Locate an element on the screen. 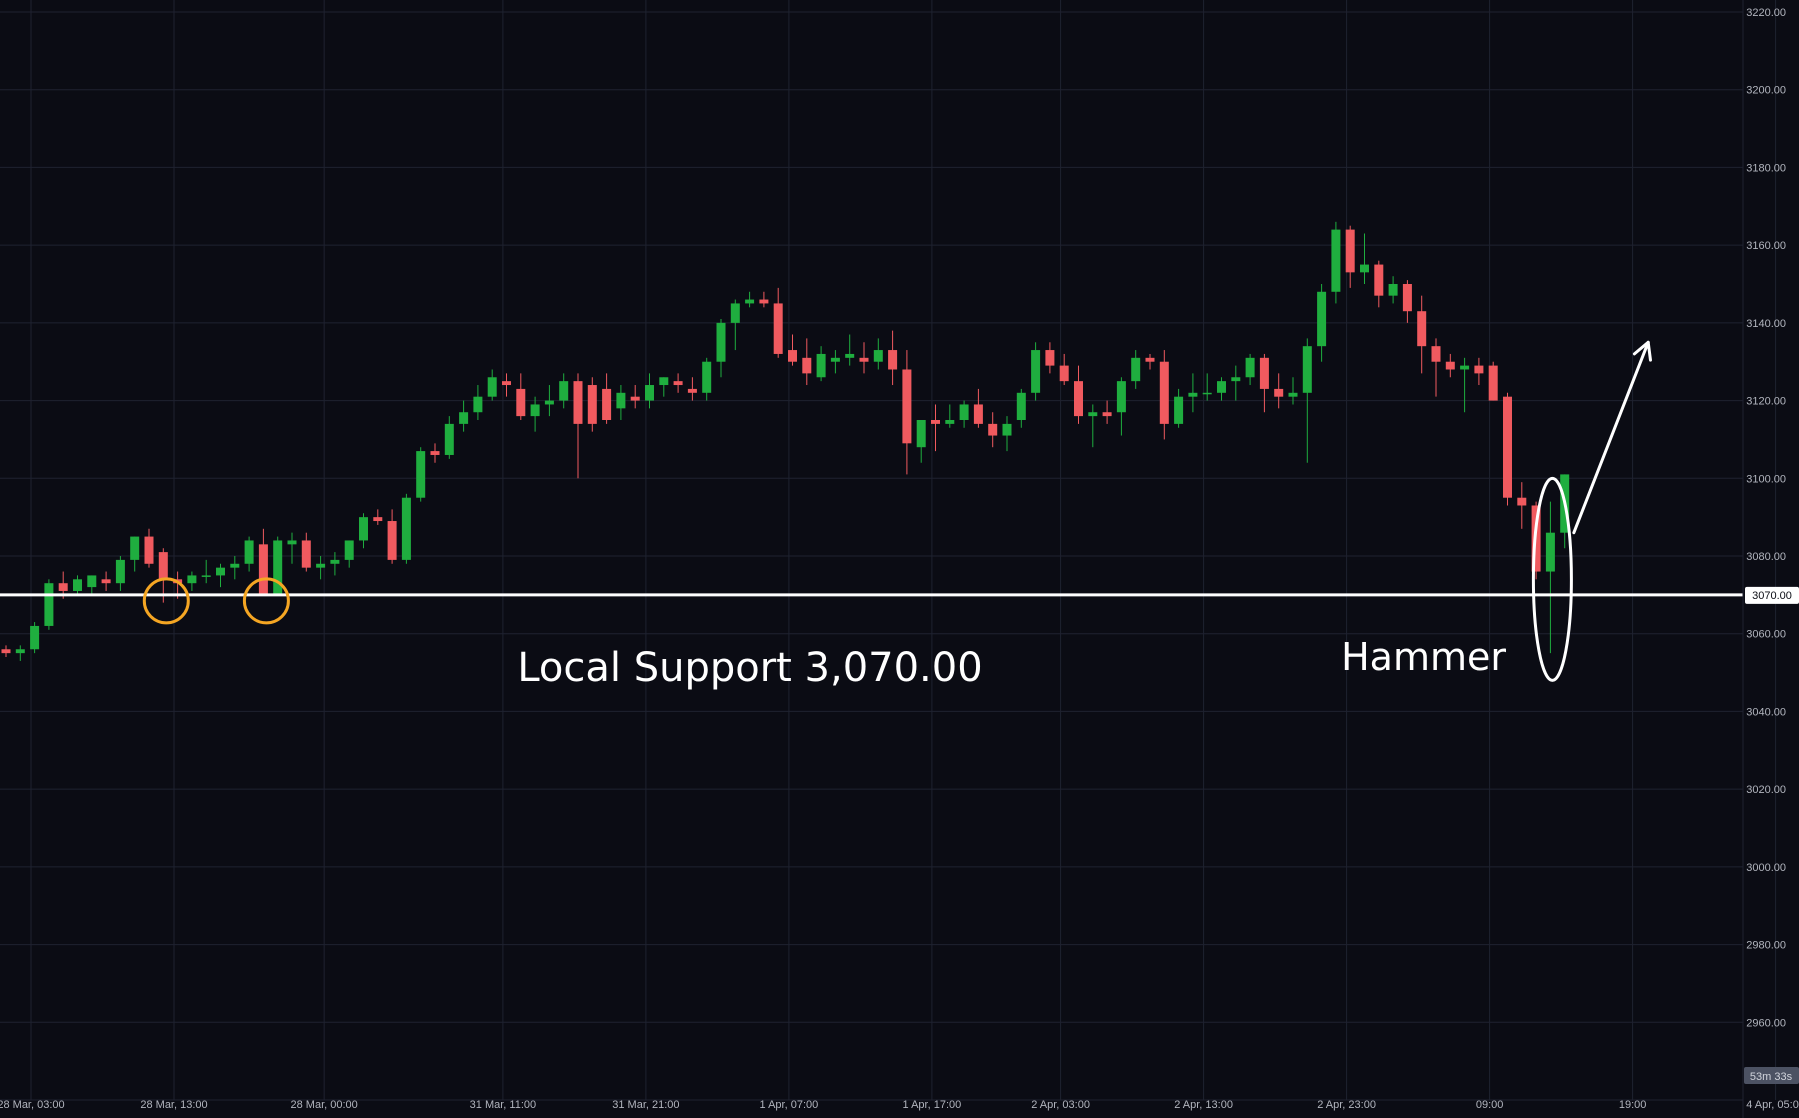 The width and height of the screenshot is (1799, 1118). timer-text: 53m 33s is located at coordinates (1771, 1077).